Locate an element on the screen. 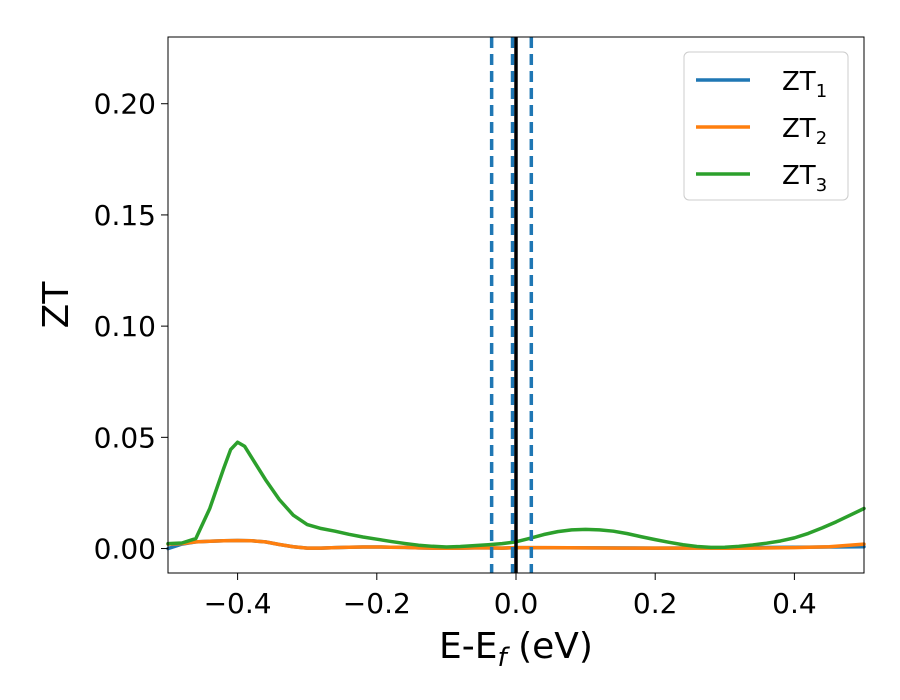 This screenshot has width=900, height=700. x-axis-label-main: E-E is located at coordinates (468, 646).